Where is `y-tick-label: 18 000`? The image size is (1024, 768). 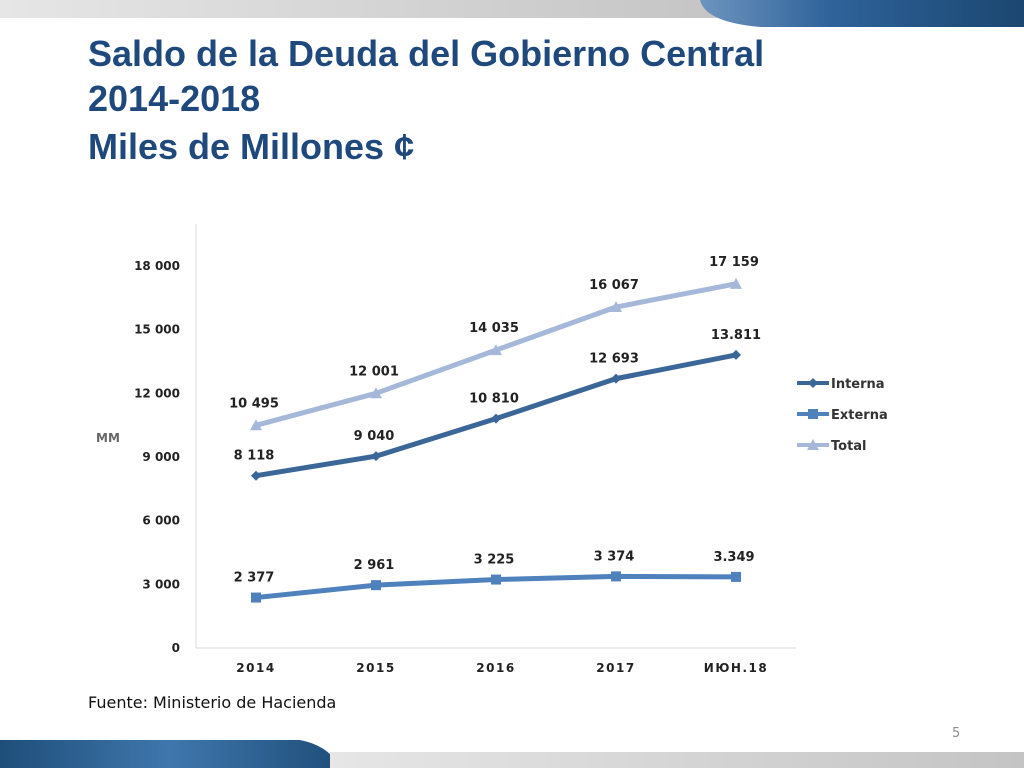 y-tick-label: 18 000 is located at coordinates (157, 266).